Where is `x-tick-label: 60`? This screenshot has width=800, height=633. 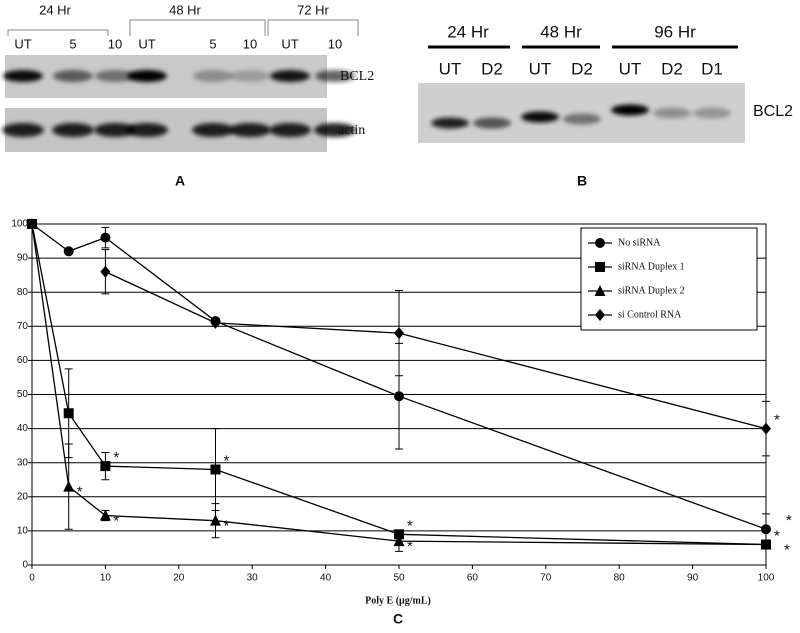 x-tick-label: 60 is located at coordinates (473, 578).